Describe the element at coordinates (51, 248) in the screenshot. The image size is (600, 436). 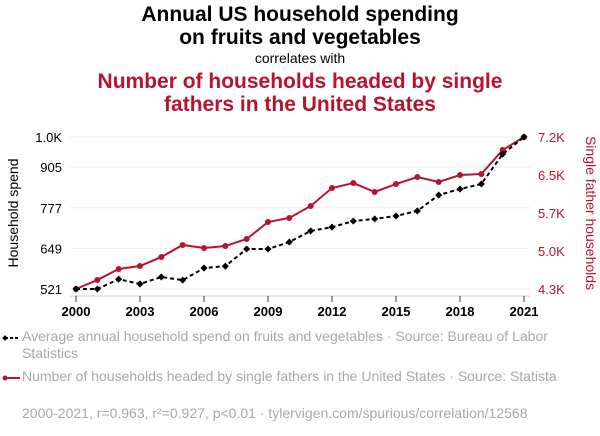
I see `y-tick-label: 649` at that location.